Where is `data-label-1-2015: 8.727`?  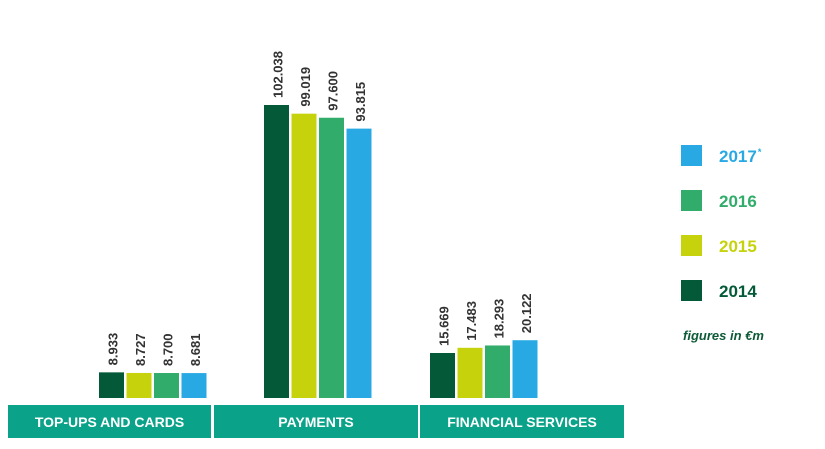 data-label-1-2015: 8.727 is located at coordinates (140, 349).